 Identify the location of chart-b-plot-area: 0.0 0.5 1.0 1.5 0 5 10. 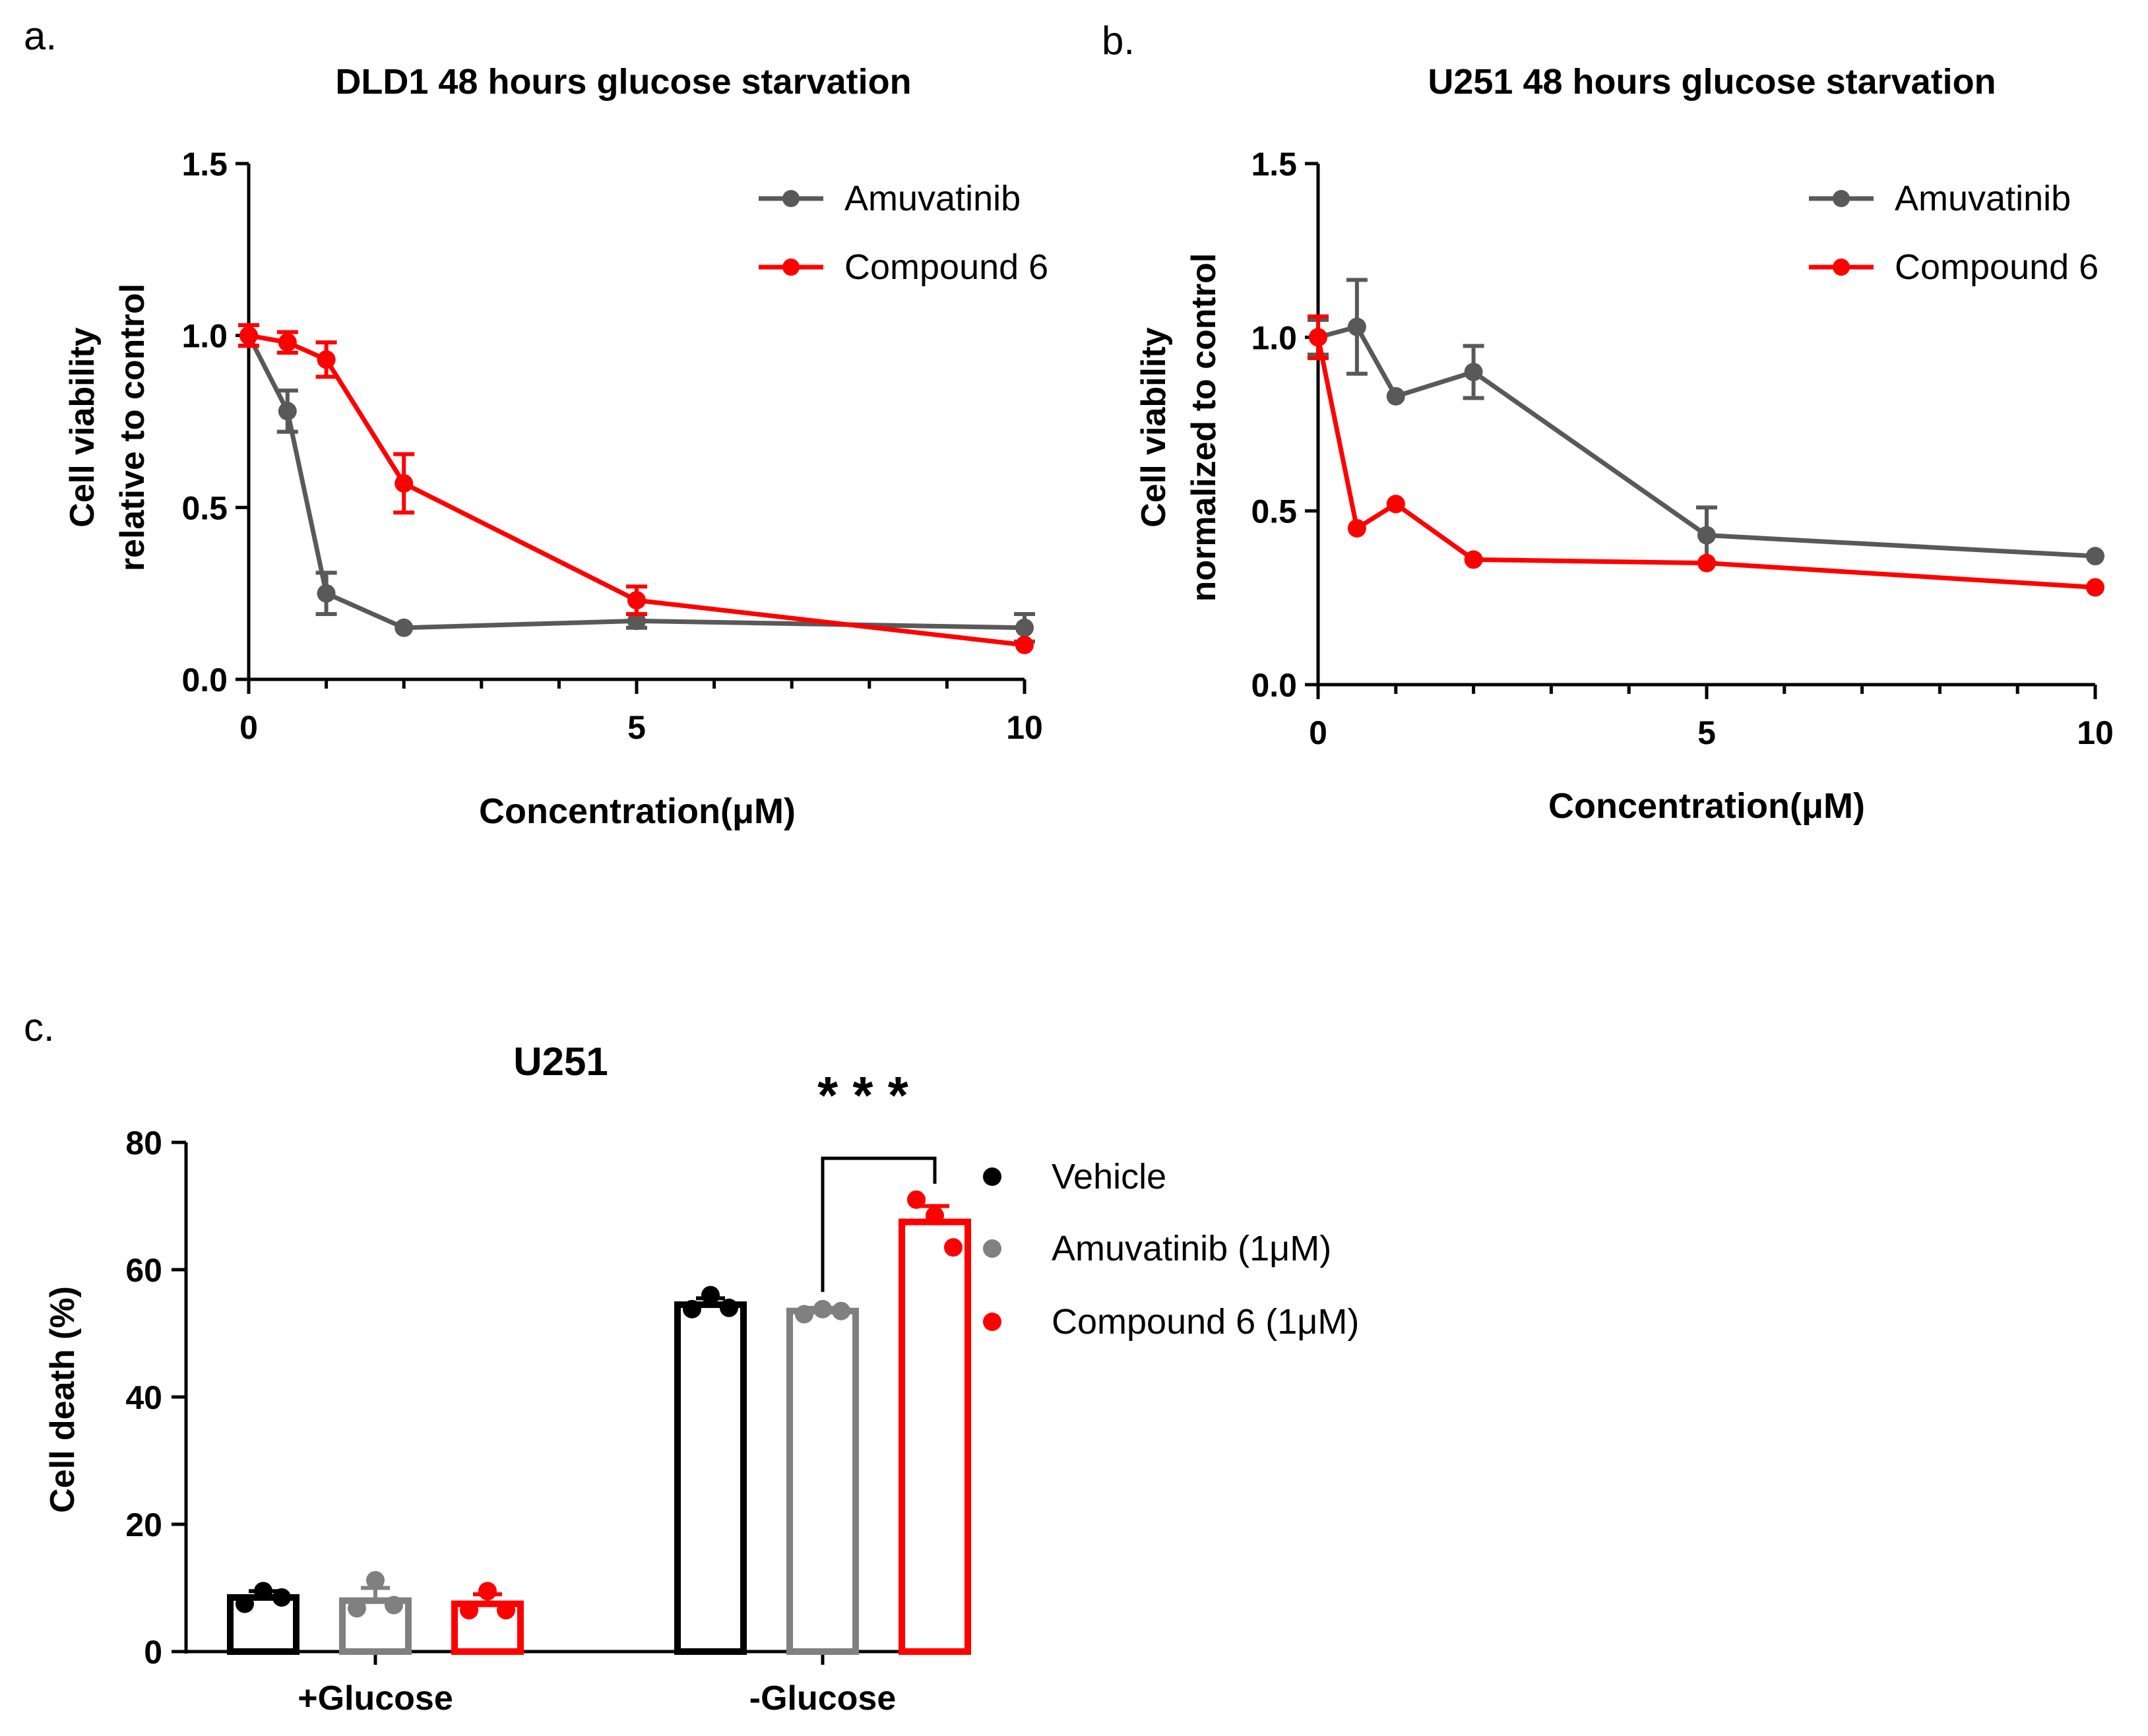
(1682, 448).